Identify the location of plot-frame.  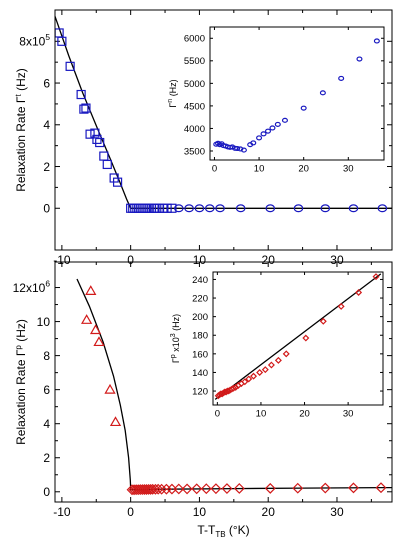
(298, 338).